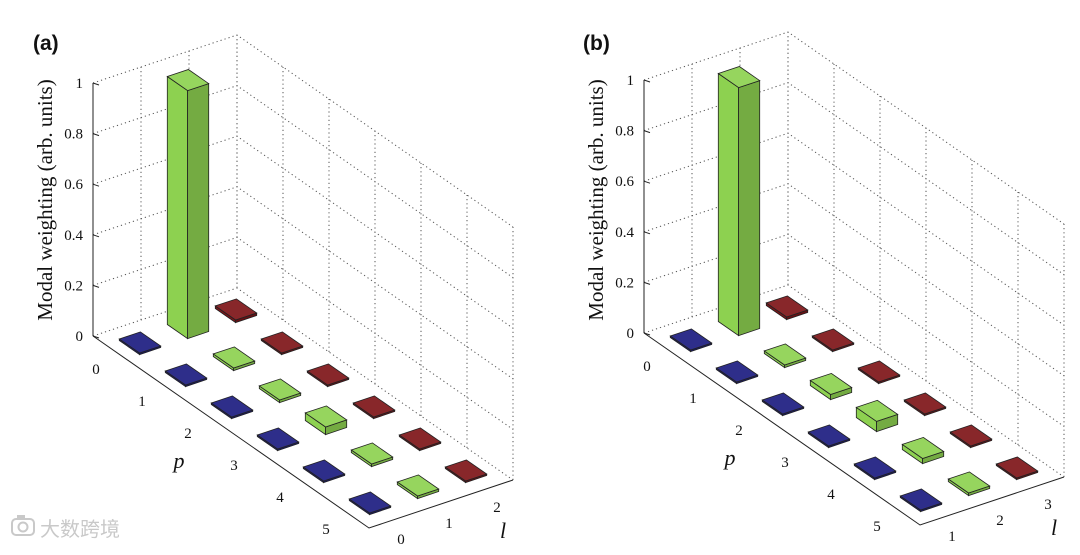 Image resolution: width=1080 pixels, height=555 pixels. I want to click on bar-p1-l3, so click(833, 340).